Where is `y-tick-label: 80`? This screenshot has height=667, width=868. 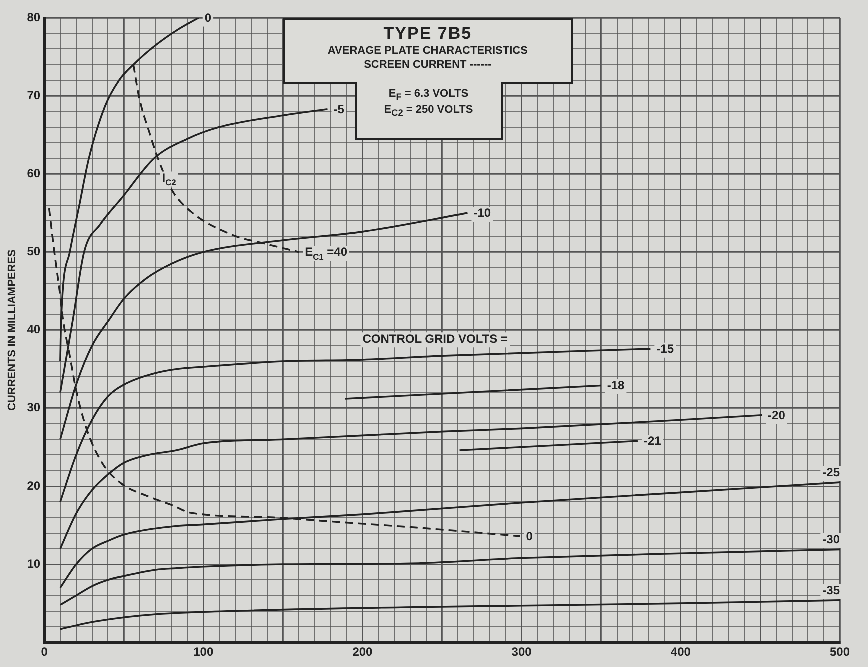 y-tick-label: 80 is located at coordinates (34, 17).